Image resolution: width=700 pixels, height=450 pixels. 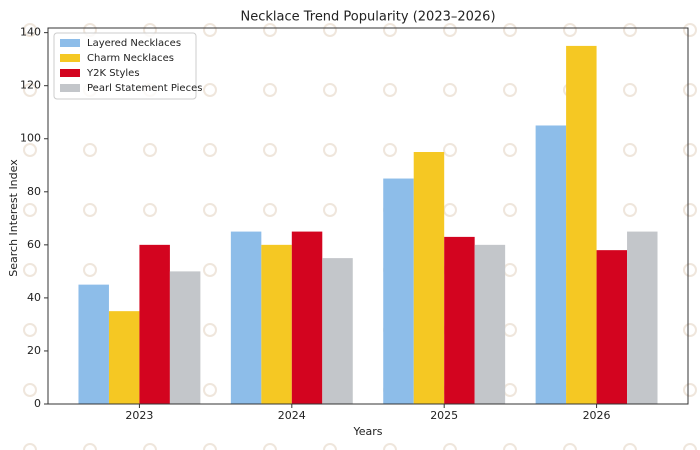 I want to click on legend-label: Charm Necklaces, so click(x=130, y=58).